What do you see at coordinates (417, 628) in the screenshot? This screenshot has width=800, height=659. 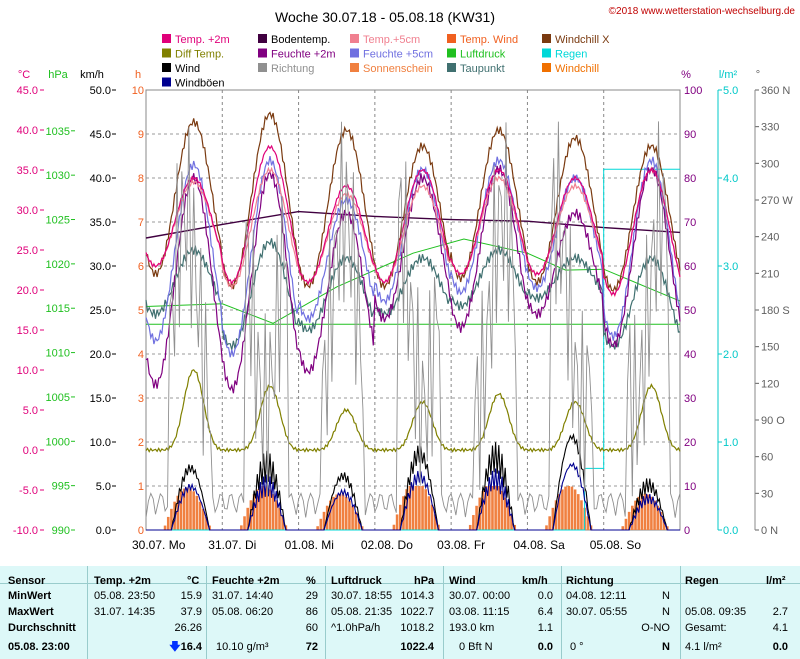 I see `stat-pres_val: 1018.2` at bounding box center [417, 628].